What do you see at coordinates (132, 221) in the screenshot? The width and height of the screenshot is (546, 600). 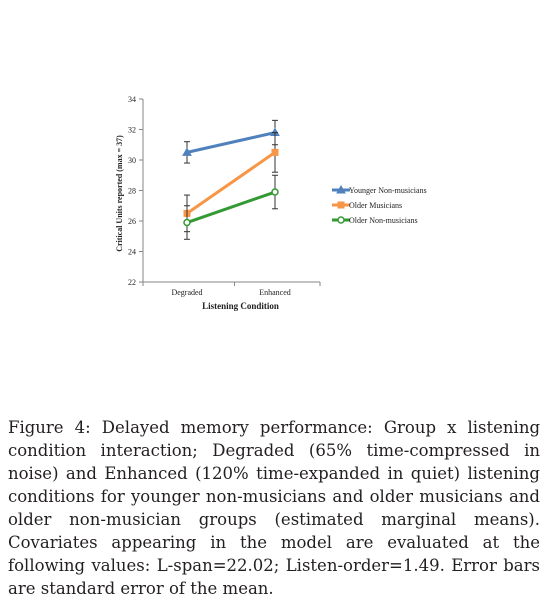 I see `y-tick-label: 26` at bounding box center [132, 221].